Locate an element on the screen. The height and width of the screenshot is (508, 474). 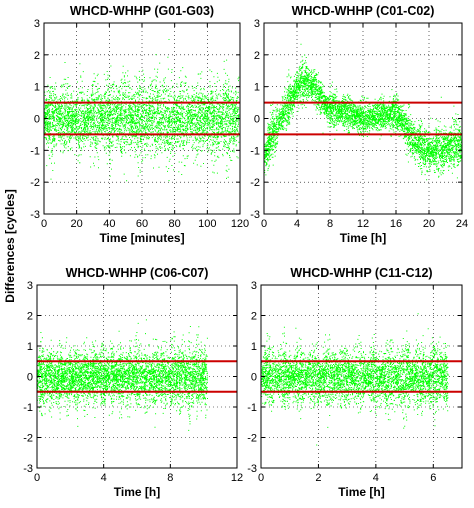
chart-title: WHCD-WHHP (C01-C02) is located at coordinates (363, 11).